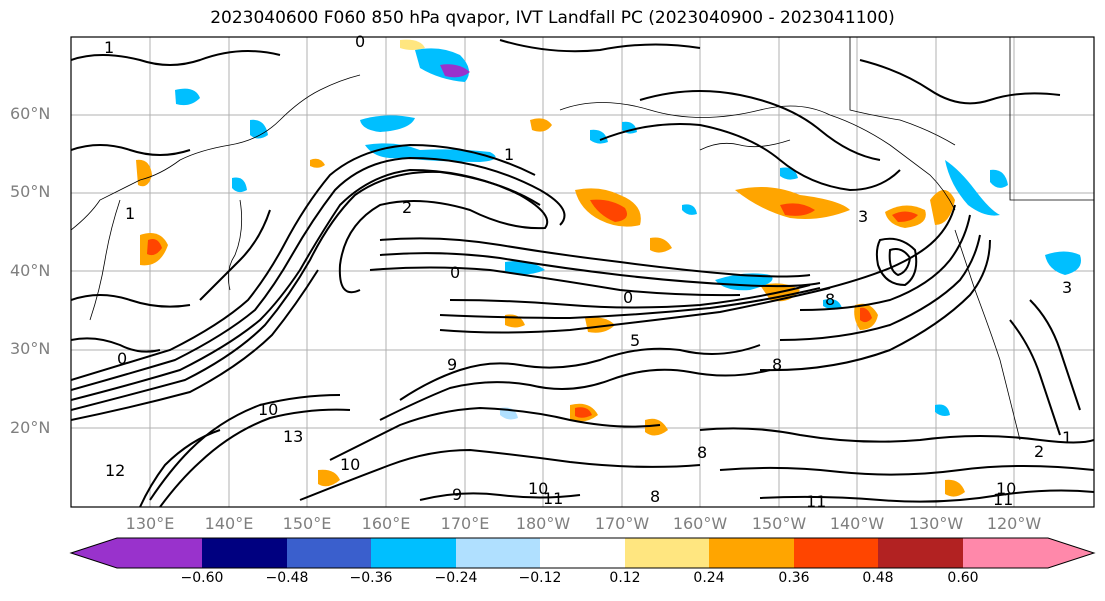 This screenshot has width=1105, height=601. Describe the element at coordinates (30, 270) in the screenshot. I see `lat-label: 40°N` at that location.